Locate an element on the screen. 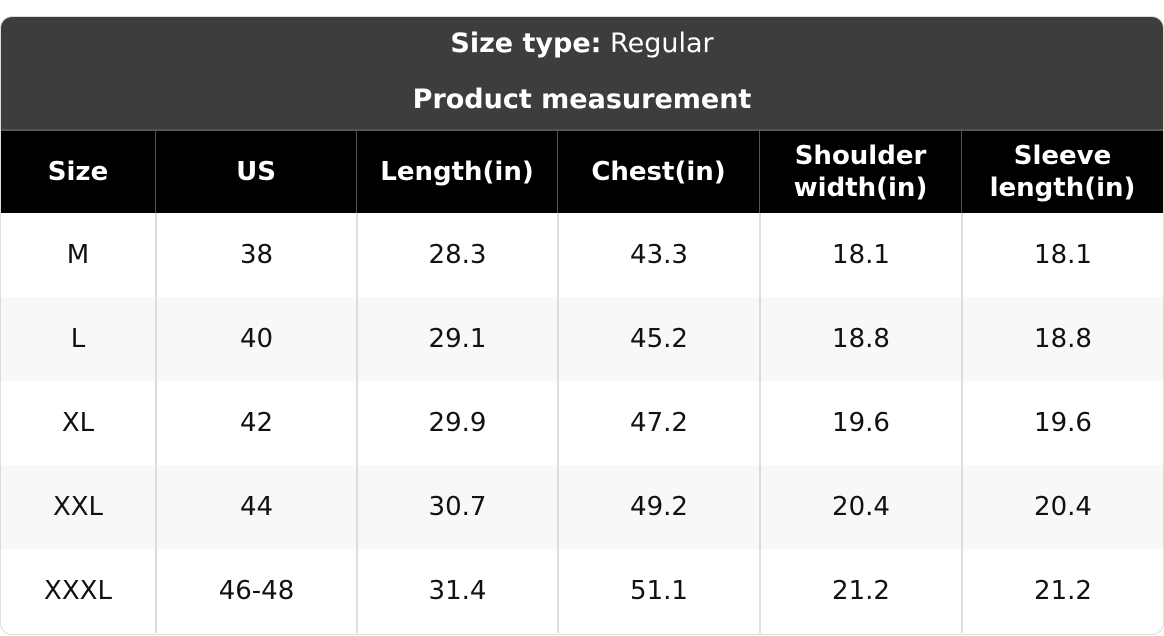 This screenshot has height=636, width=1164. column-header: Shoulder width(in) is located at coordinates (860, 171).